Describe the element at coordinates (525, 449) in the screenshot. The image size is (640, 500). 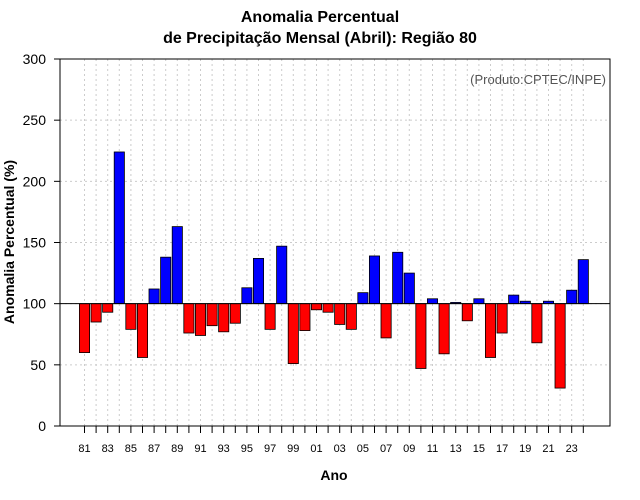
I see `x-tick-label: 19` at that location.